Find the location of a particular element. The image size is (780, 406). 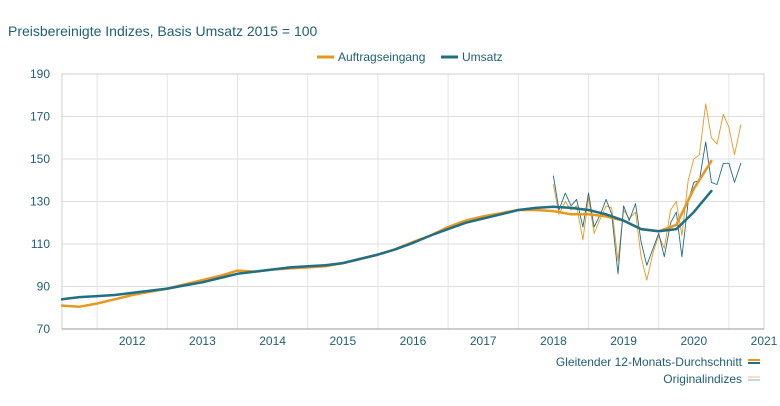

x-tick-label: 2020 is located at coordinates (693, 341).